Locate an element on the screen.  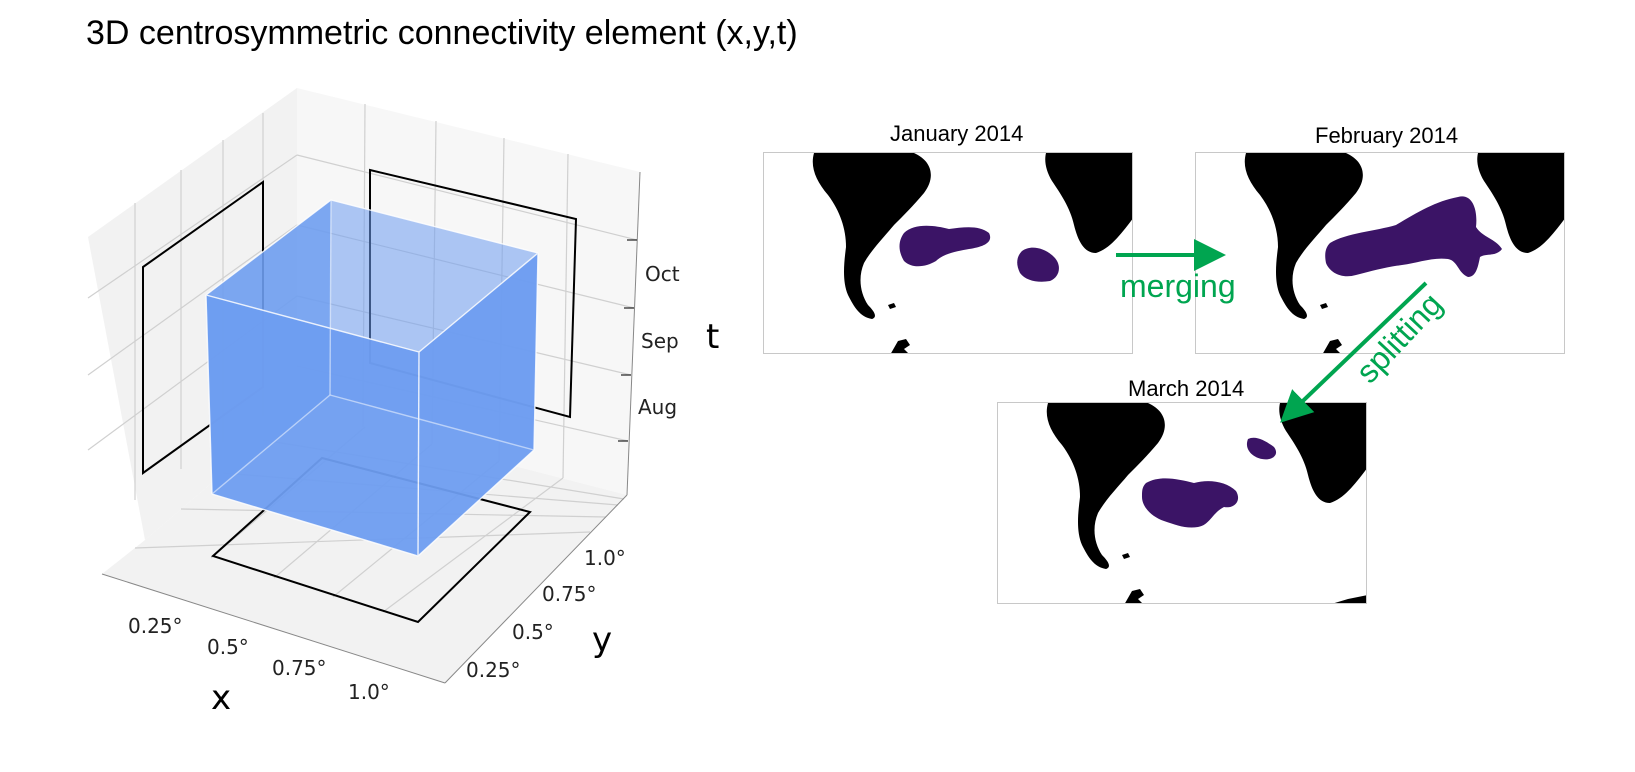
cube-front-face is located at coordinates (312, 425).